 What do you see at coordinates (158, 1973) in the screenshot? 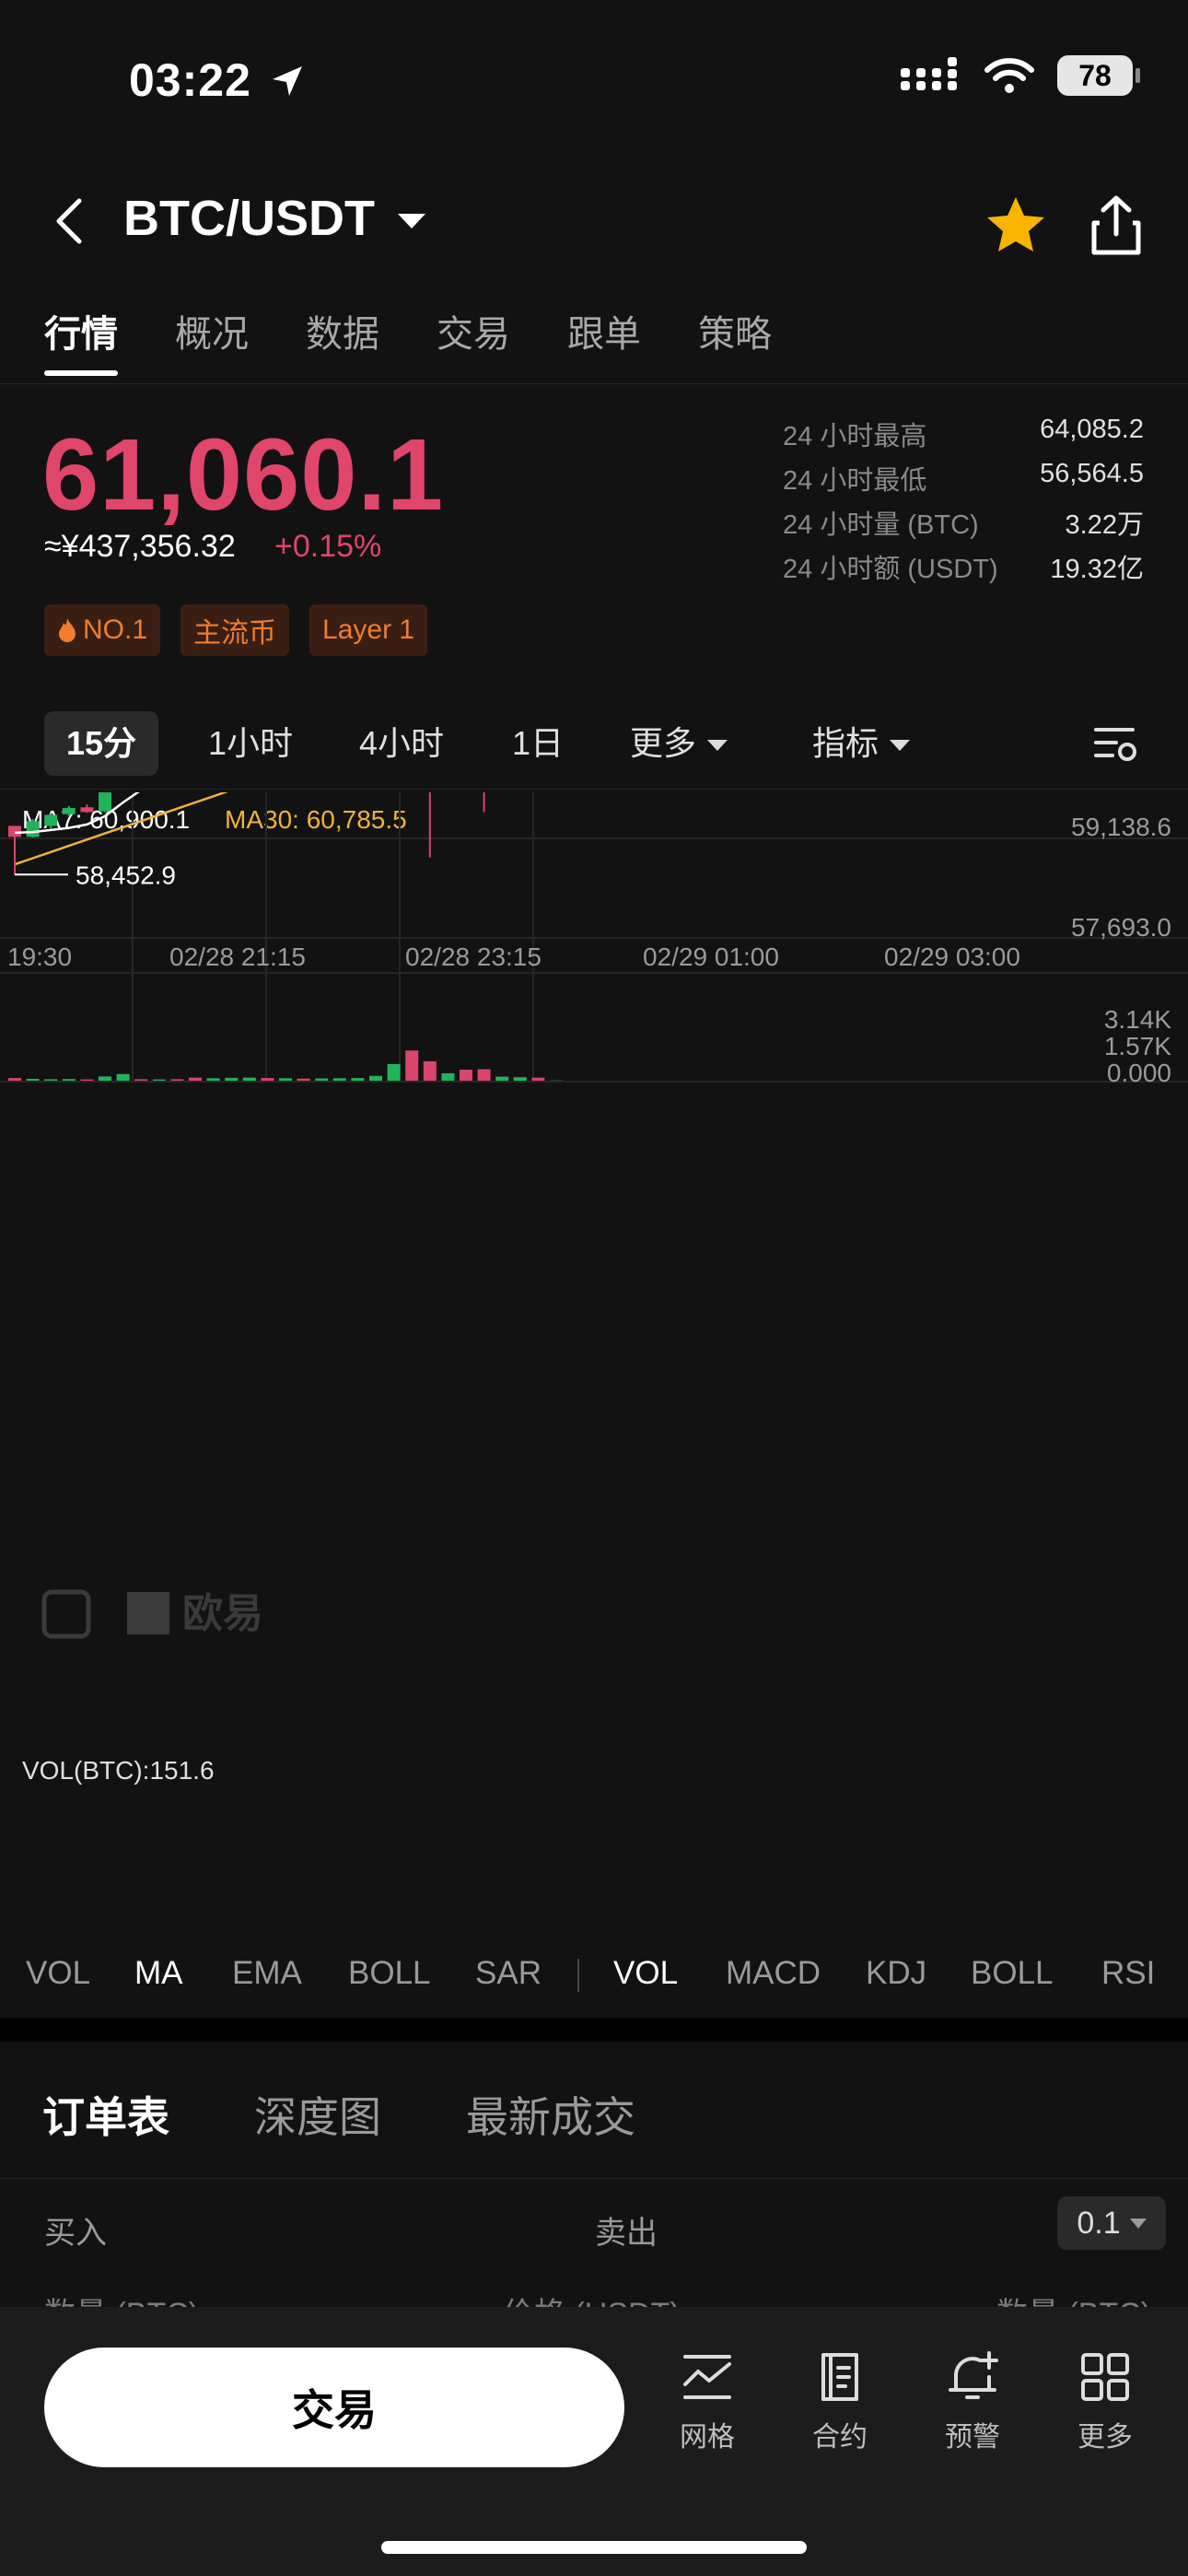
I see `indicator-tab-ma: MA` at bounding box center [158, 1973].